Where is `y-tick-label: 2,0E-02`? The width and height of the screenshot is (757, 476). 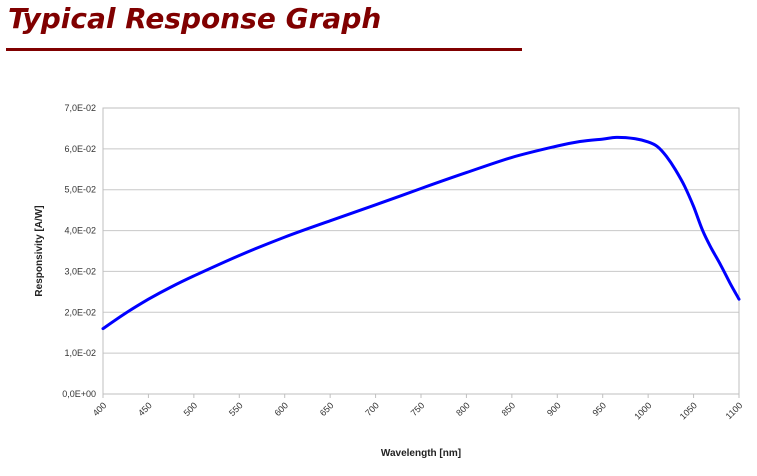 y-tick-label: 2,0E-02 is located at coordinates (80, 312).